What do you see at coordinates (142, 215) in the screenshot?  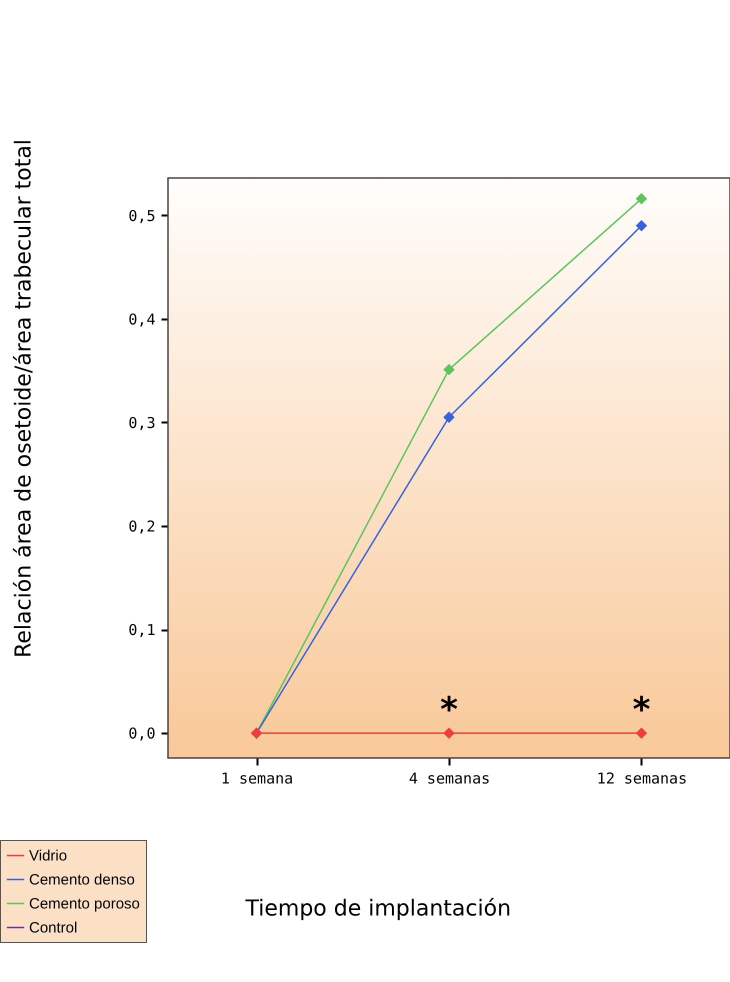 I see `y-tick-label: 0,5` at bounding box center [142, 215].